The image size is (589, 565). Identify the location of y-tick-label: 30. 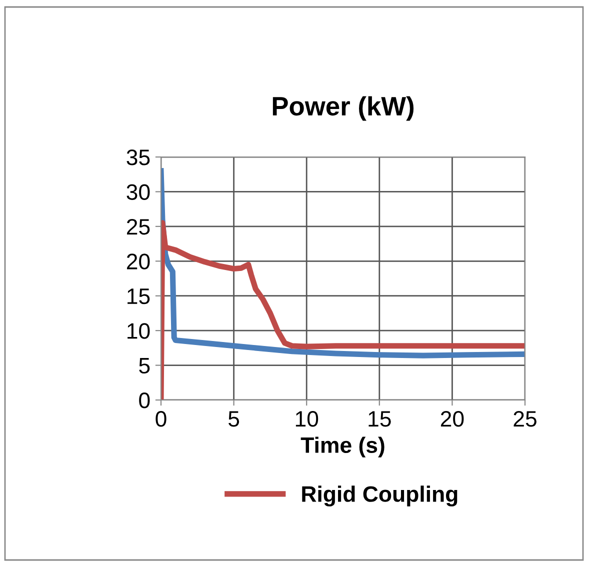
(138, 192).